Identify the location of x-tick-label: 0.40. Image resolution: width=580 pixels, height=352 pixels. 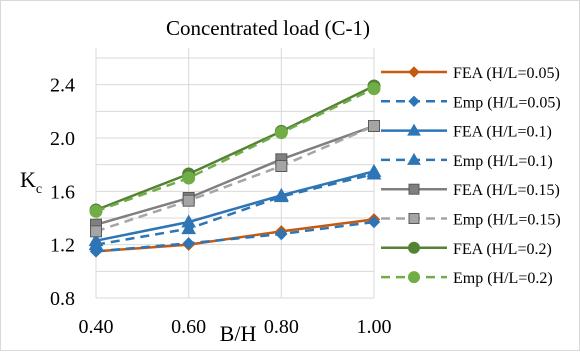
(96, 327).